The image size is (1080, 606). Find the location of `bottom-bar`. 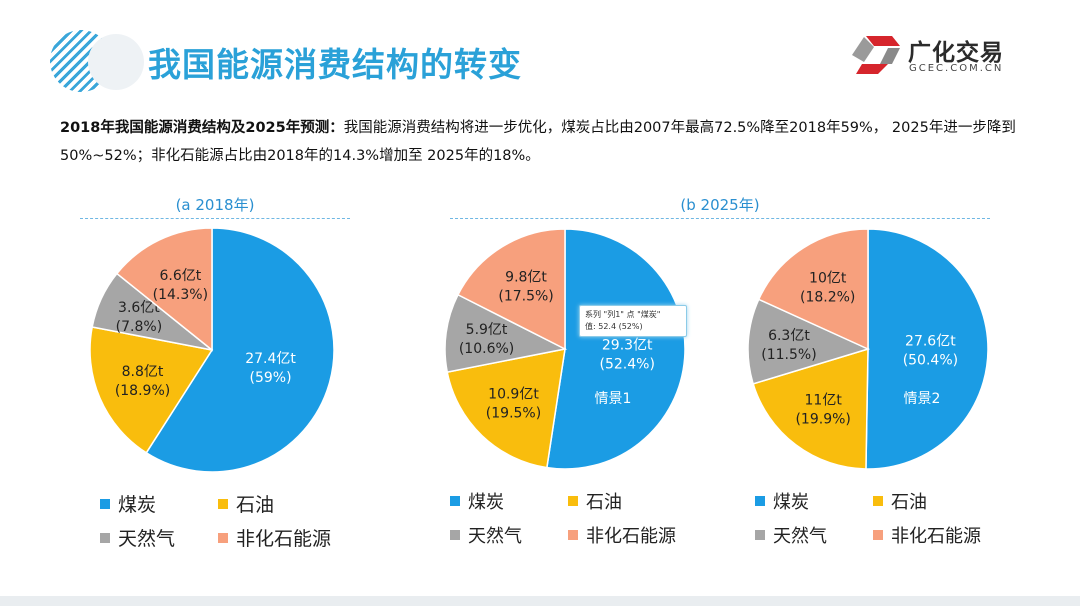

bottom-bar is located at coordinates (540, 601).